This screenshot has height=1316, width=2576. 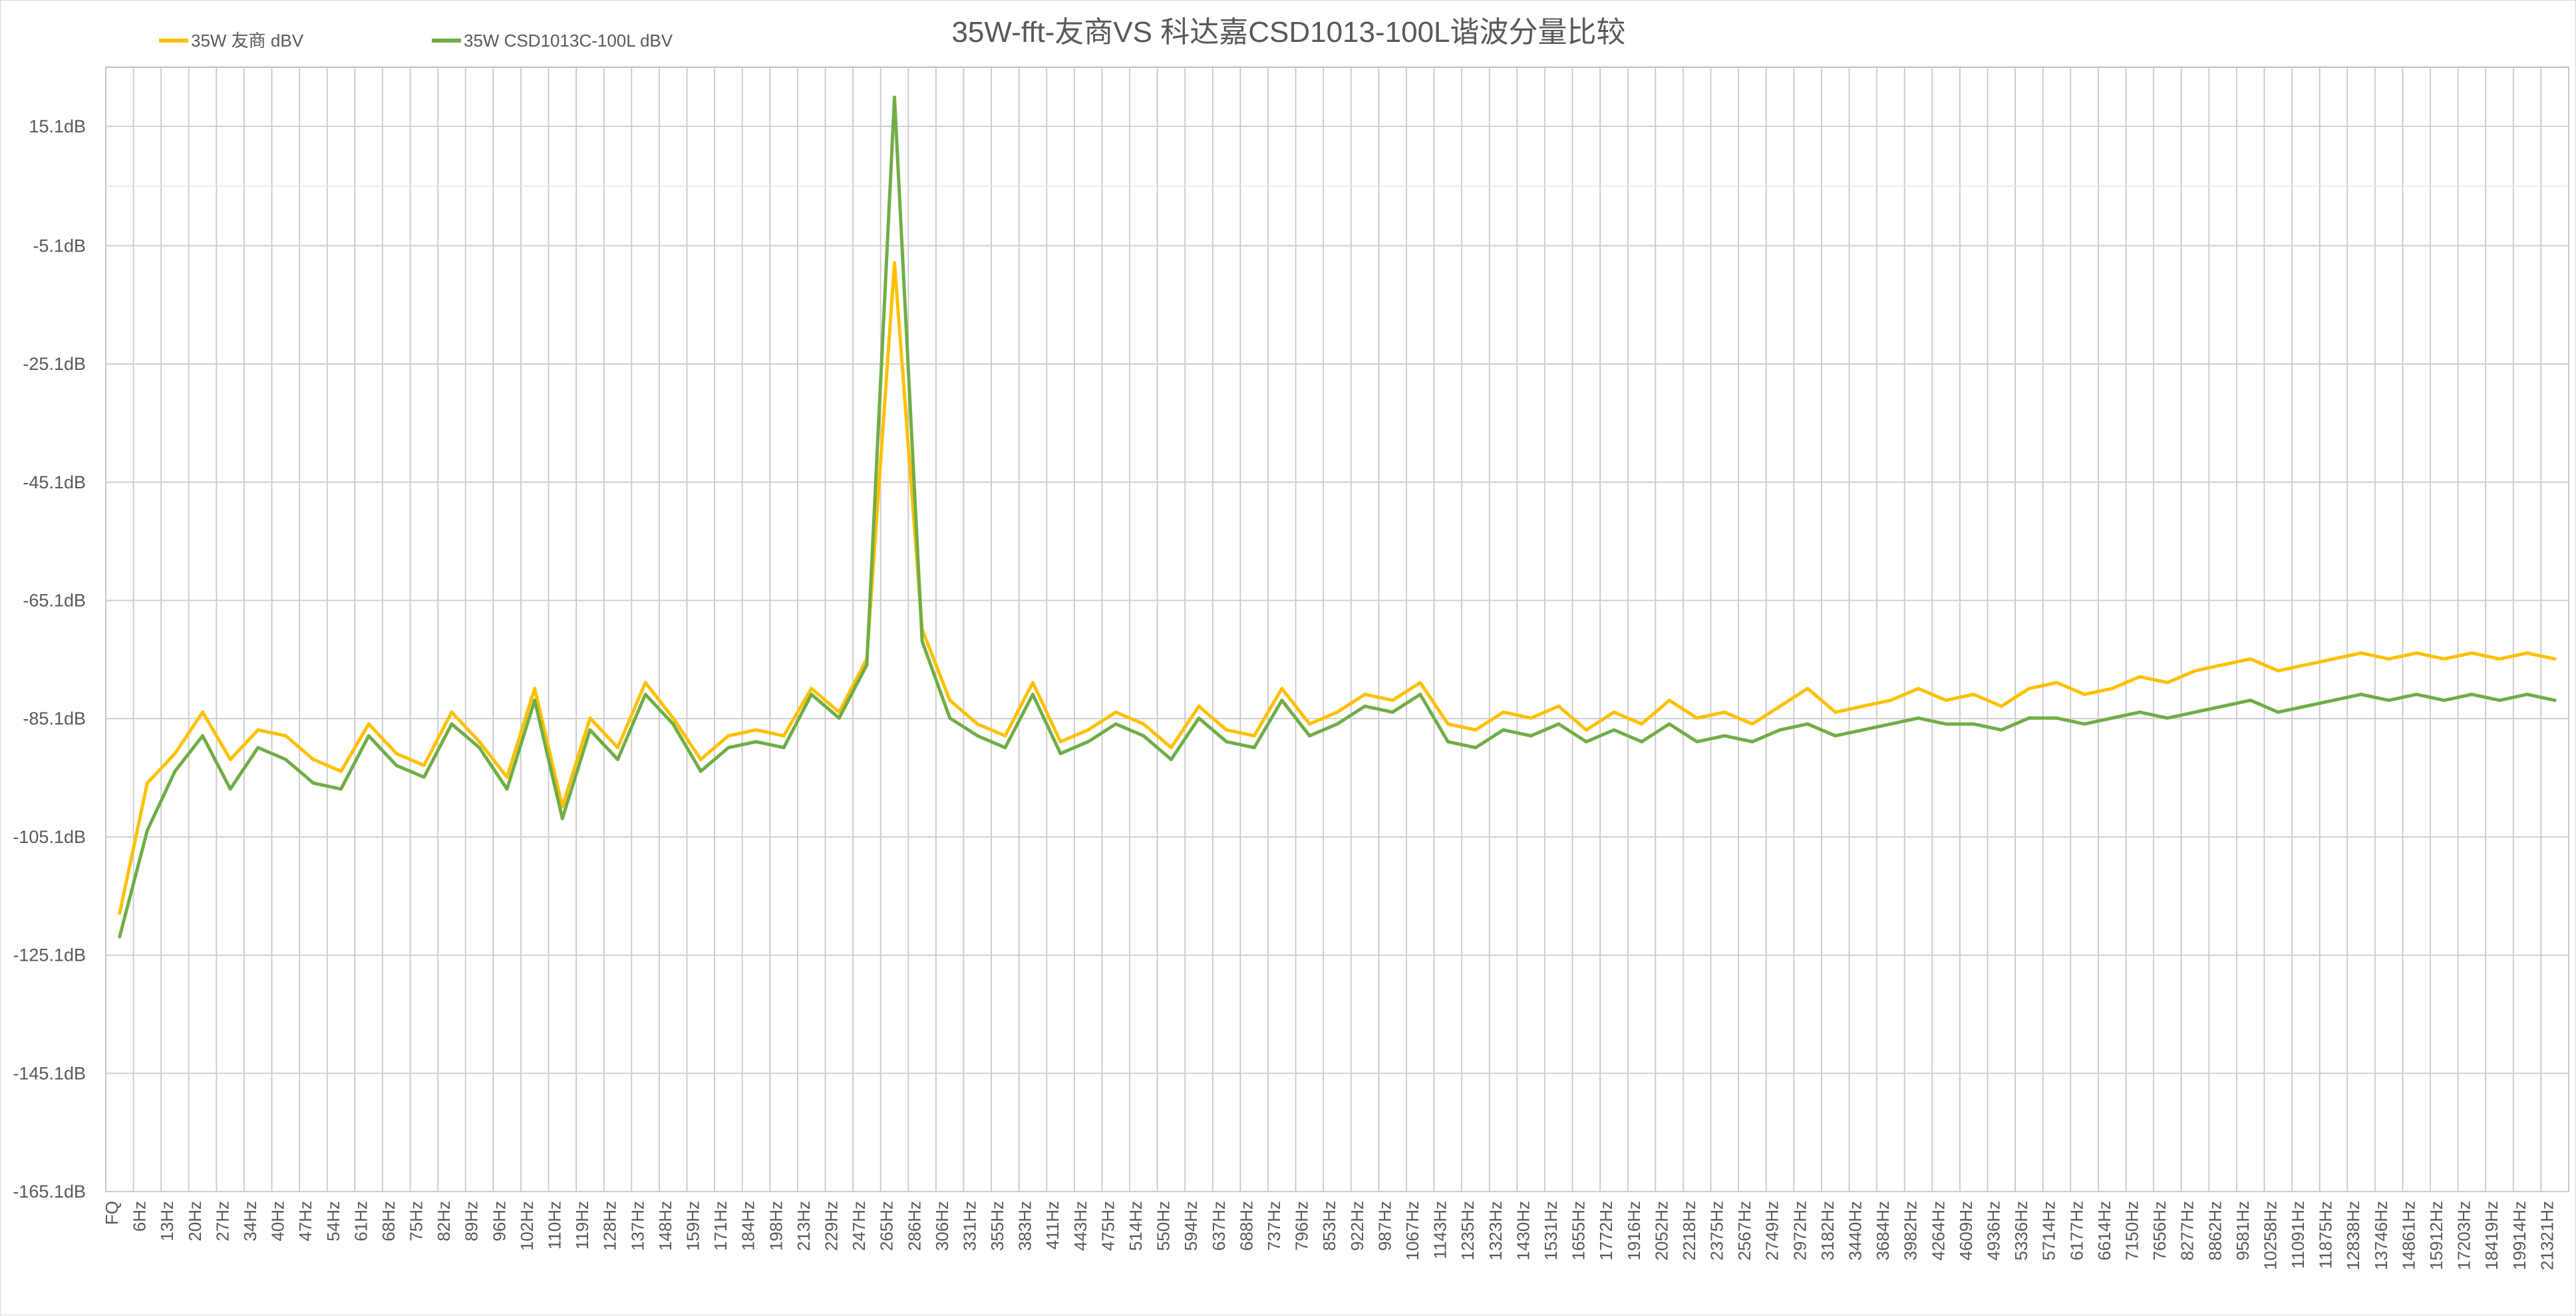 What do you see at coordinates (1661, 1231) in the screenshot?
I see `x-tick-label: 2052Hz` at bounding box center [1661, 1231].